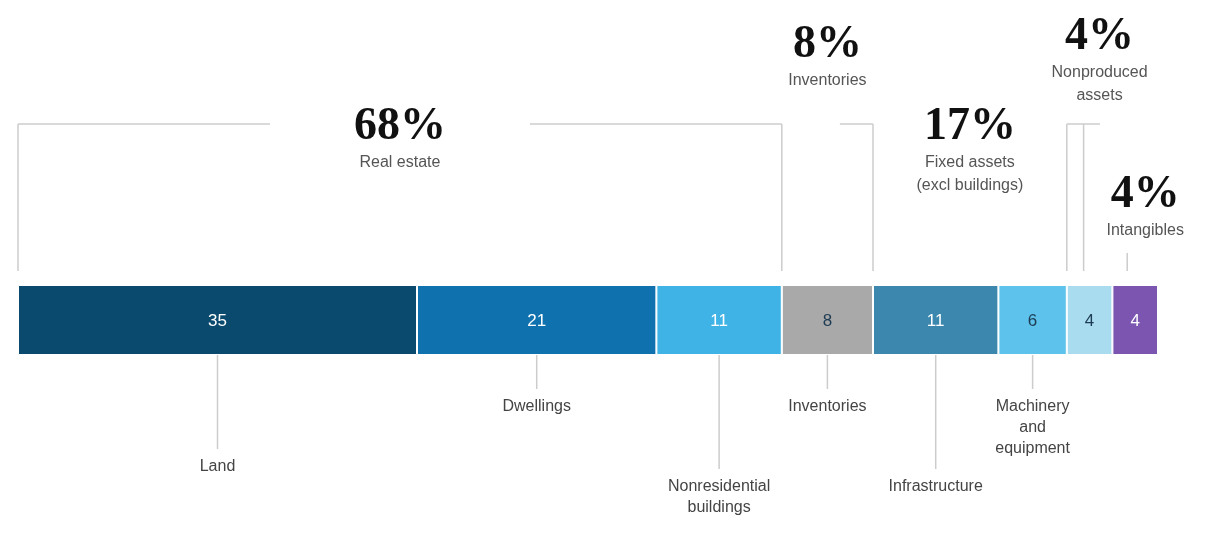  Describe the element at coordinates (537, 320) in the screenshot. I see `data-label: 21` at that location.